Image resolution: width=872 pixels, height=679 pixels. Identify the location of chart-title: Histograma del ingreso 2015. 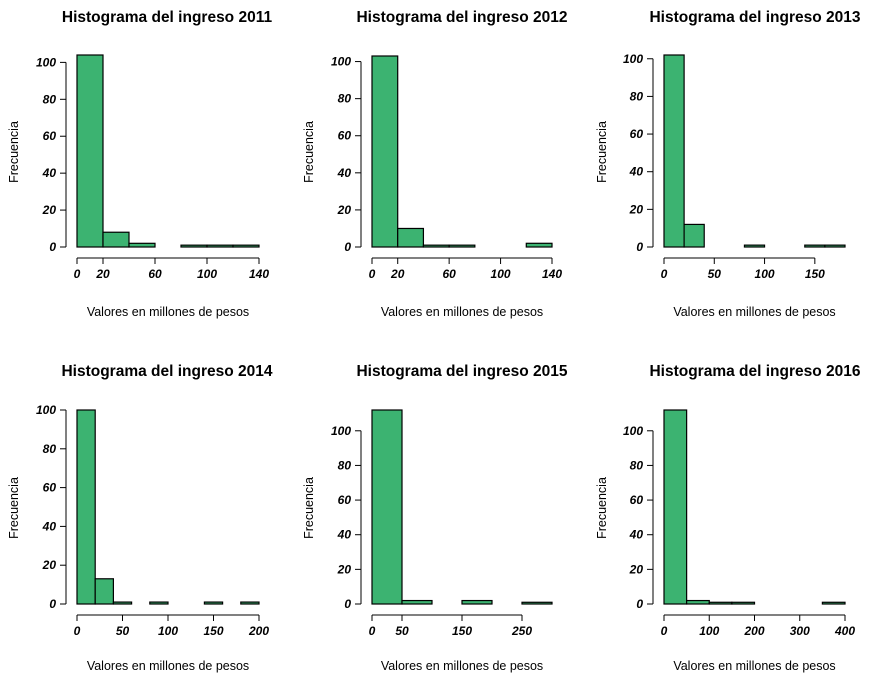
(461, 371).